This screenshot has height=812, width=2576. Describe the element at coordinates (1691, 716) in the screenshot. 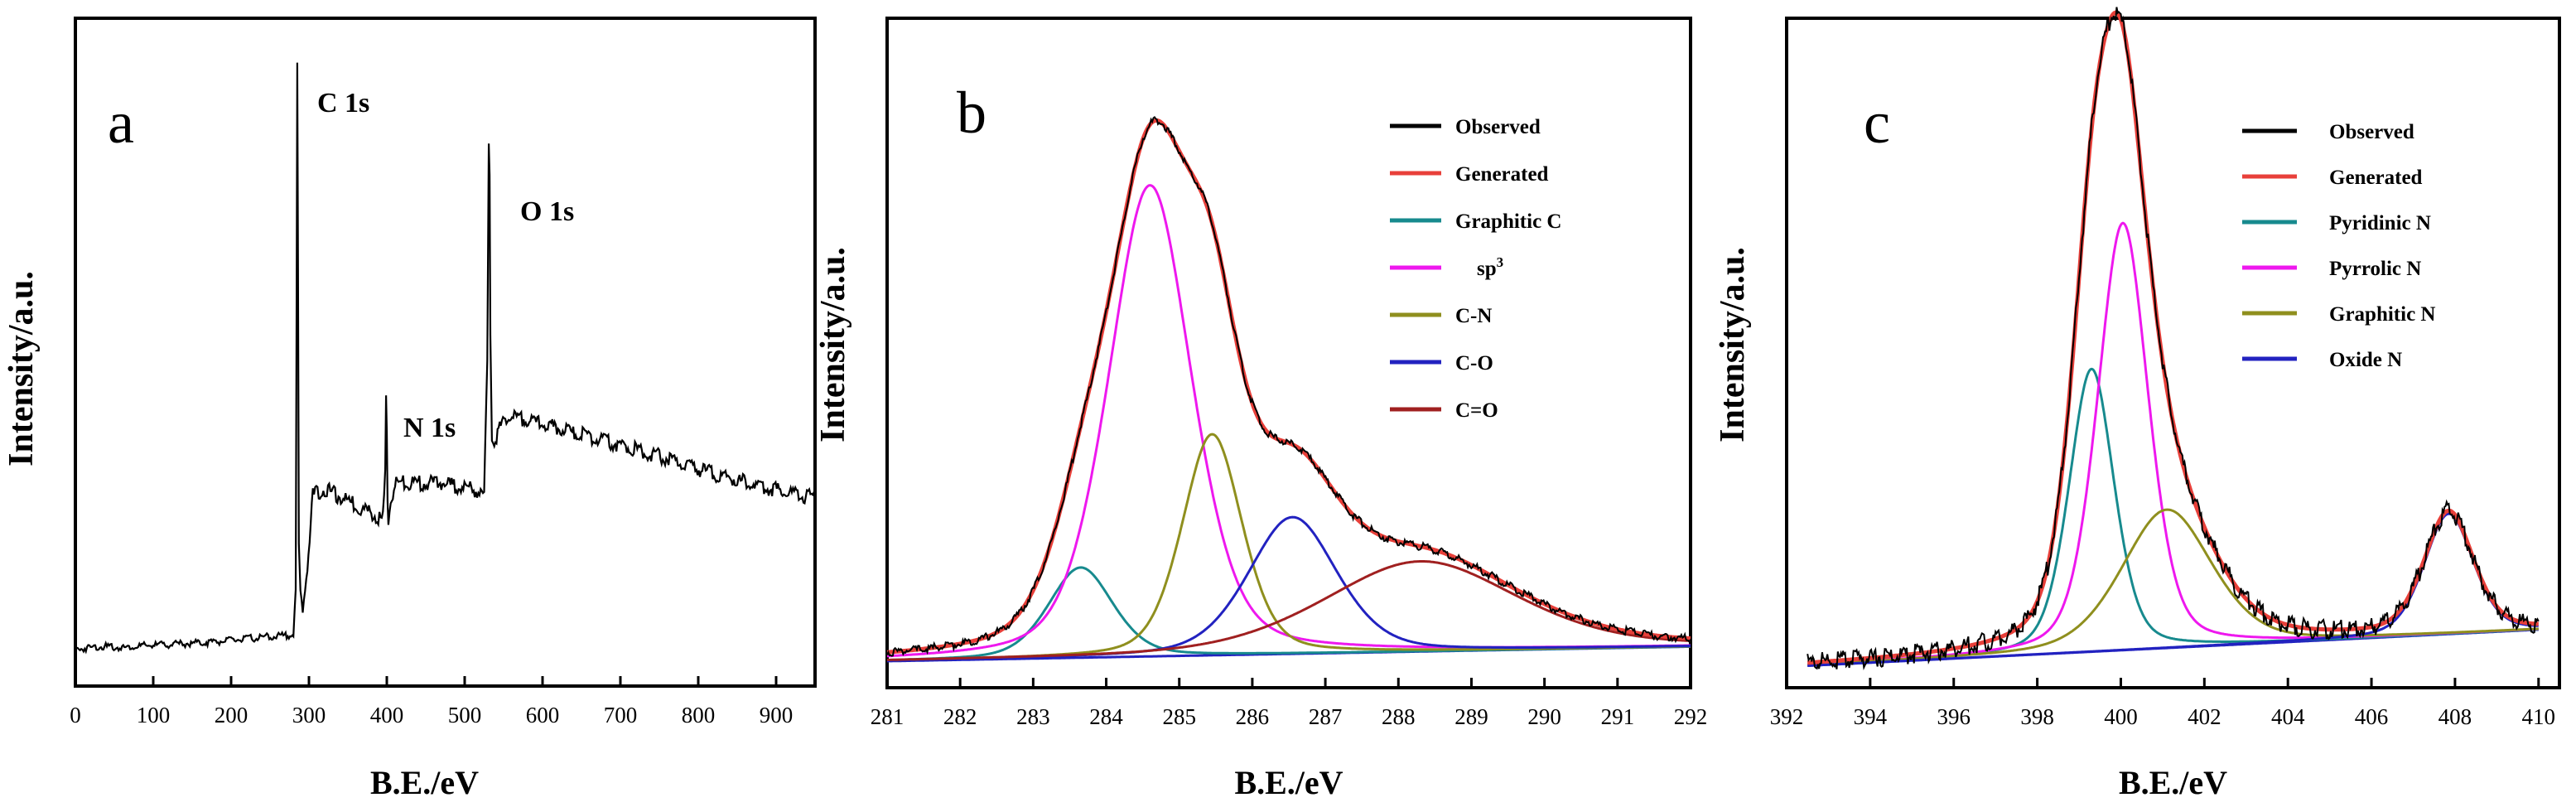

I see `x-tick-label: 292` at that location.